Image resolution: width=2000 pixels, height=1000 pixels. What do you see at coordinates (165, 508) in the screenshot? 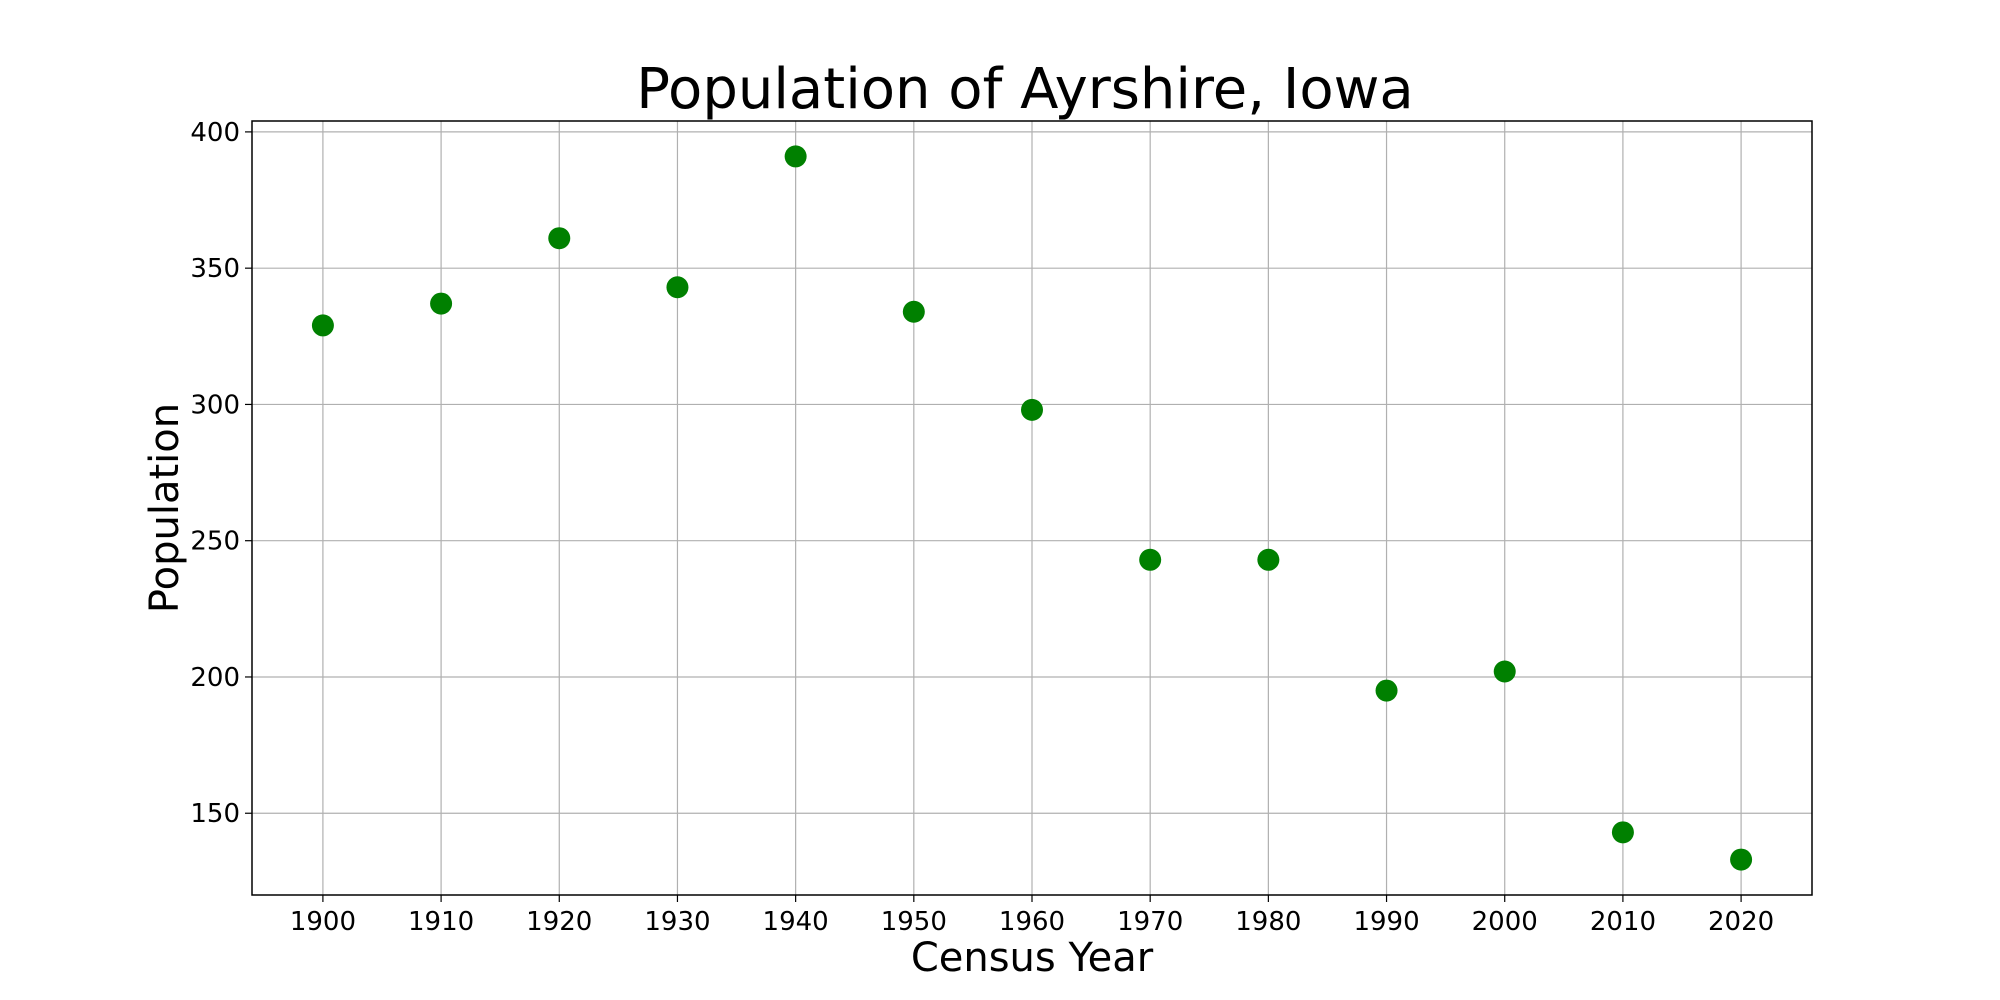
I see `y-axis-label: Population` at bounding box center [165, 508].